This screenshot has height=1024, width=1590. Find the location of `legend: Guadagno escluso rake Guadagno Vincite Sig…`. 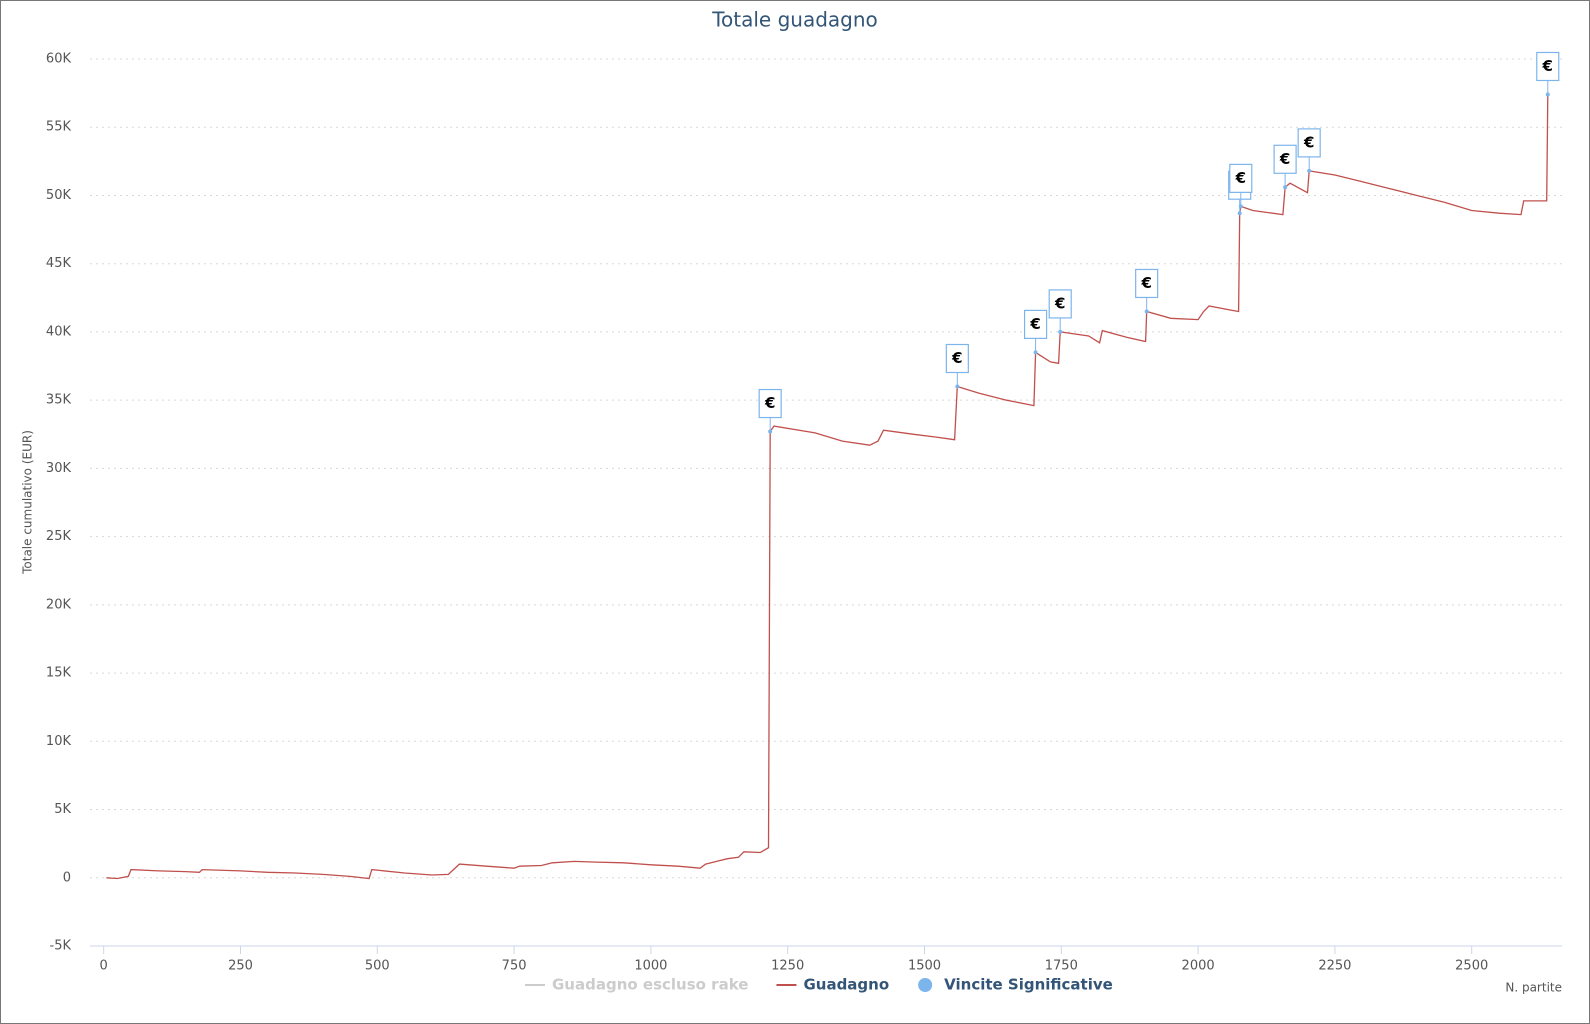

legend: Guadagno escluso rake Guadagno Vincite Sig… is located at coordinates (819, 985).